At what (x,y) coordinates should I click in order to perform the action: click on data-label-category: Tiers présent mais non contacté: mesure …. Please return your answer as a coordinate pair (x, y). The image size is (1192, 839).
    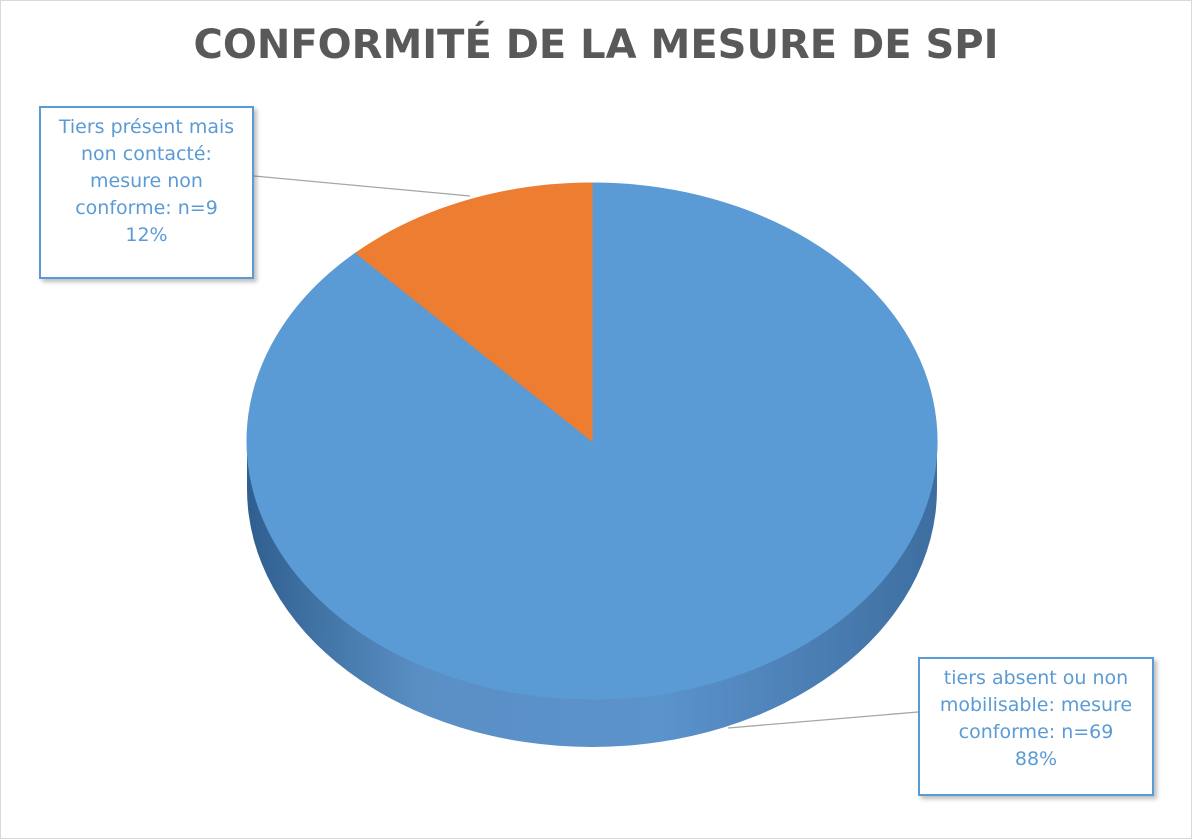
    Looking at the image, I should click on (146, 167).